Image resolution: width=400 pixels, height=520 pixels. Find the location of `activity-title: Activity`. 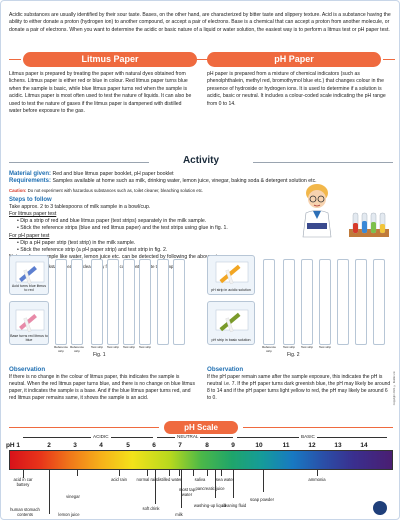

activity-title: Activity is located at coordinates (201, 160).